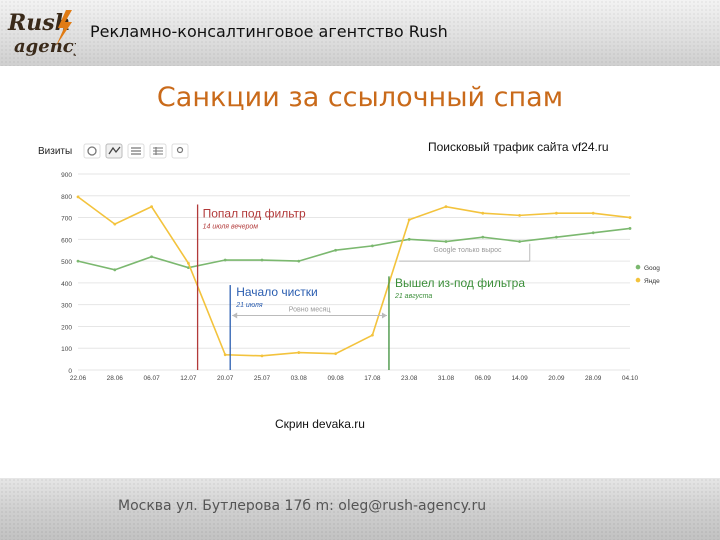 The width and height of the screenshot is (720, 540). Describe the element at coordinates (630, 217) in the screenshot. I see `point-Яндекс-15` at that location.